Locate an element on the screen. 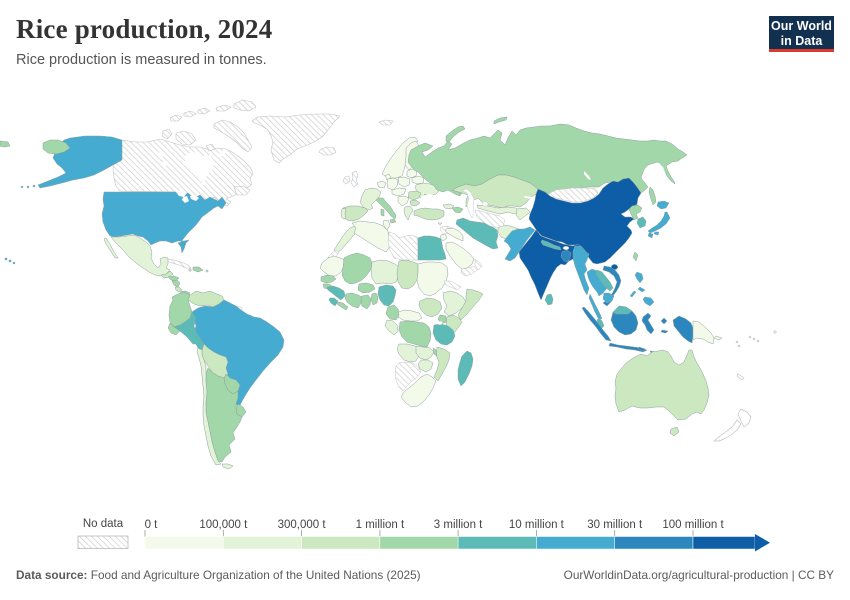  svg-text: 10 million t is located at coordinates (537, 525).